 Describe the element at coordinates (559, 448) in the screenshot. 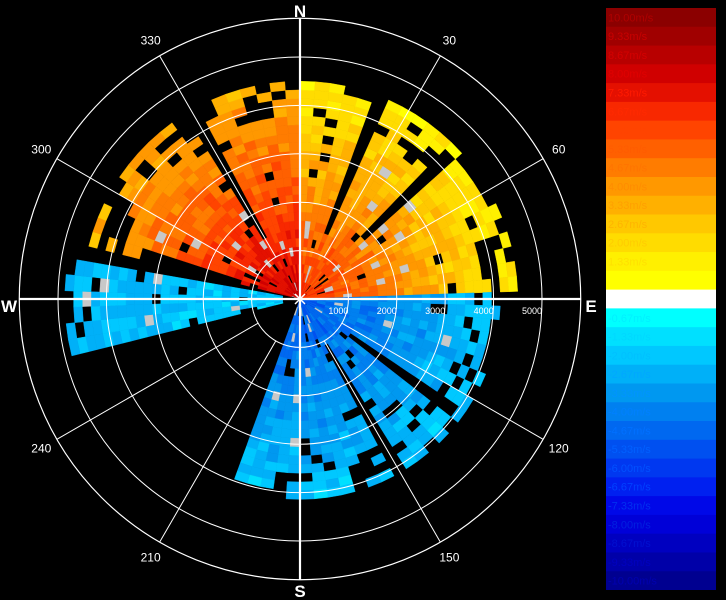

I see `azimuth-label: 120` at that location.